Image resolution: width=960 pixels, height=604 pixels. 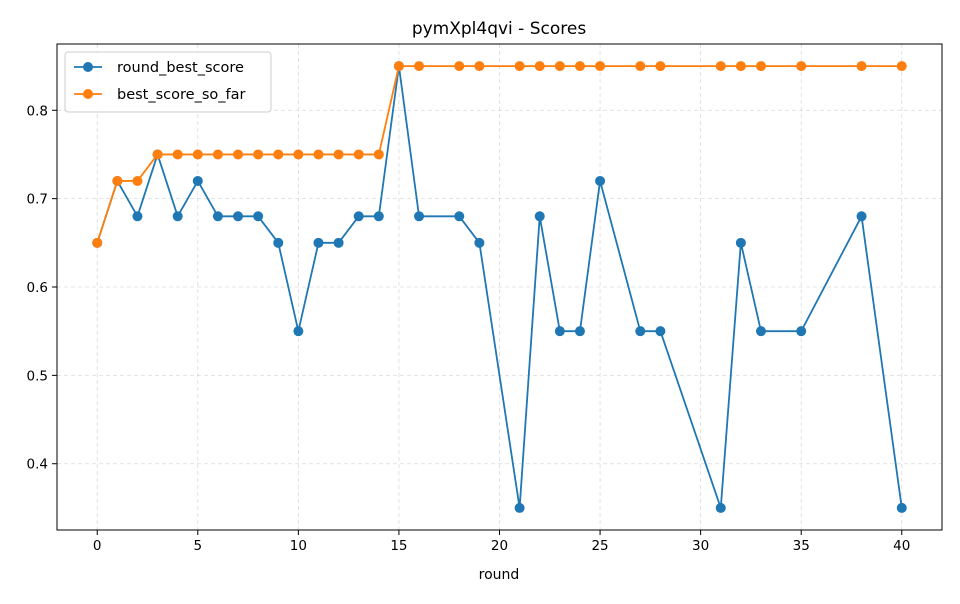 I want to click on legend-marker-best_score_so_far, so click(x=88, y=94).